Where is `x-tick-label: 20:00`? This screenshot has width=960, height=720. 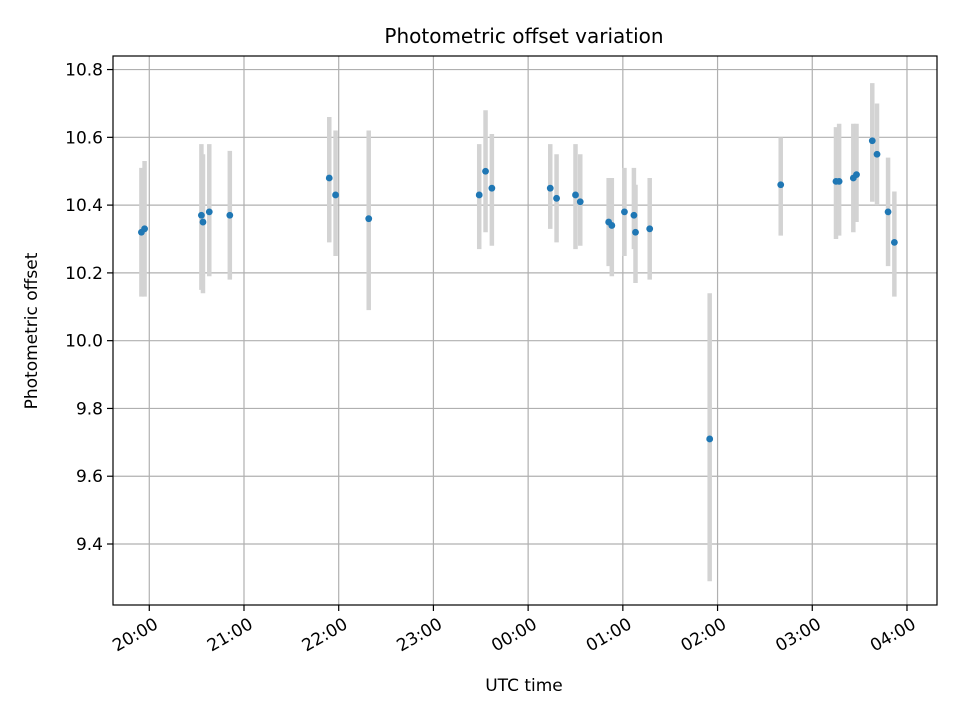 x-tick-label: 20:00 is located at coordinates (135, 635).